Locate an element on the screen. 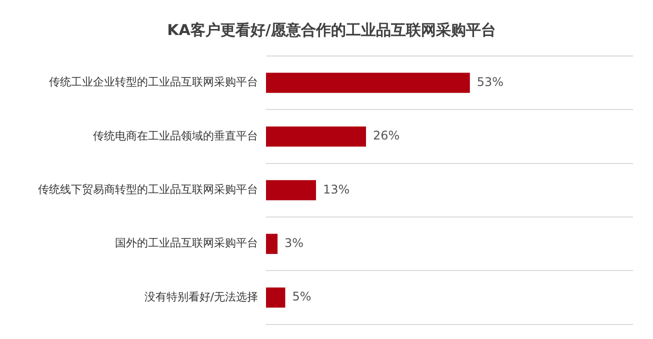 Image resolution: width=653 pixels, height=339 pixels. data-label: 53% is located at coordinates (490, 81).